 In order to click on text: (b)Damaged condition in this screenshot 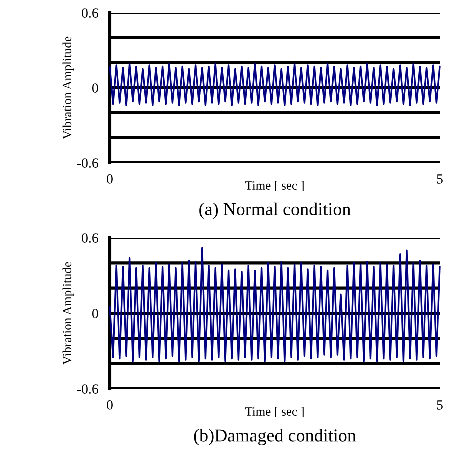, I will do `click(275, 437)`.